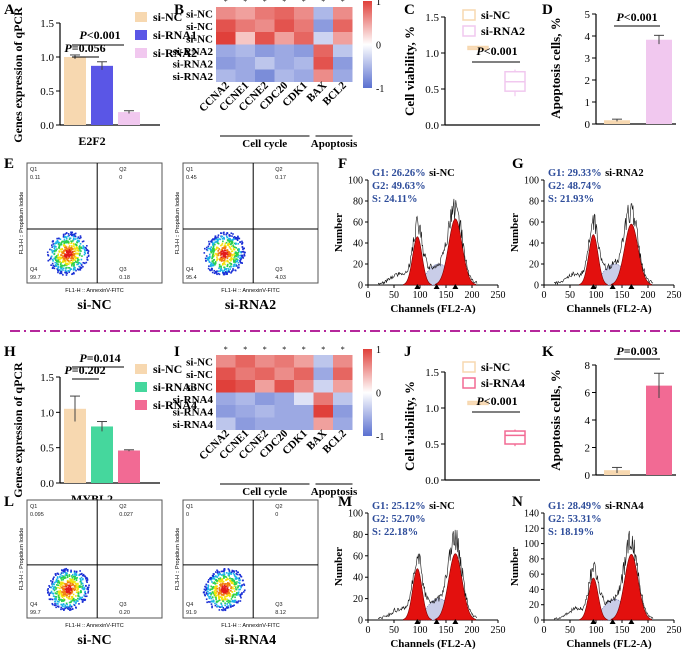 This screenshot has height=659, width=685. Describe the element at coordinates (94, 223) in the screenshot. I see `flow-plot-frame` at that location.